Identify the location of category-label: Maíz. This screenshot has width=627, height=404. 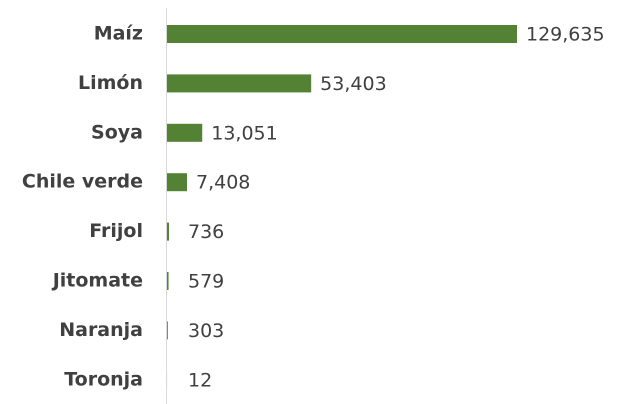
(118, 34).